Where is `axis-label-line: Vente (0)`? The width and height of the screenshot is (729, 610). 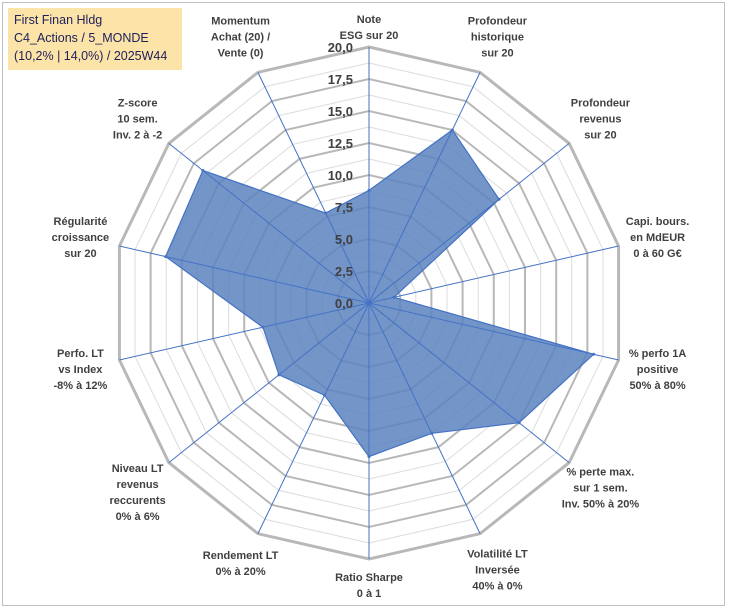 axis-label-line: Vente (0) is located at coordinates (241, 54).